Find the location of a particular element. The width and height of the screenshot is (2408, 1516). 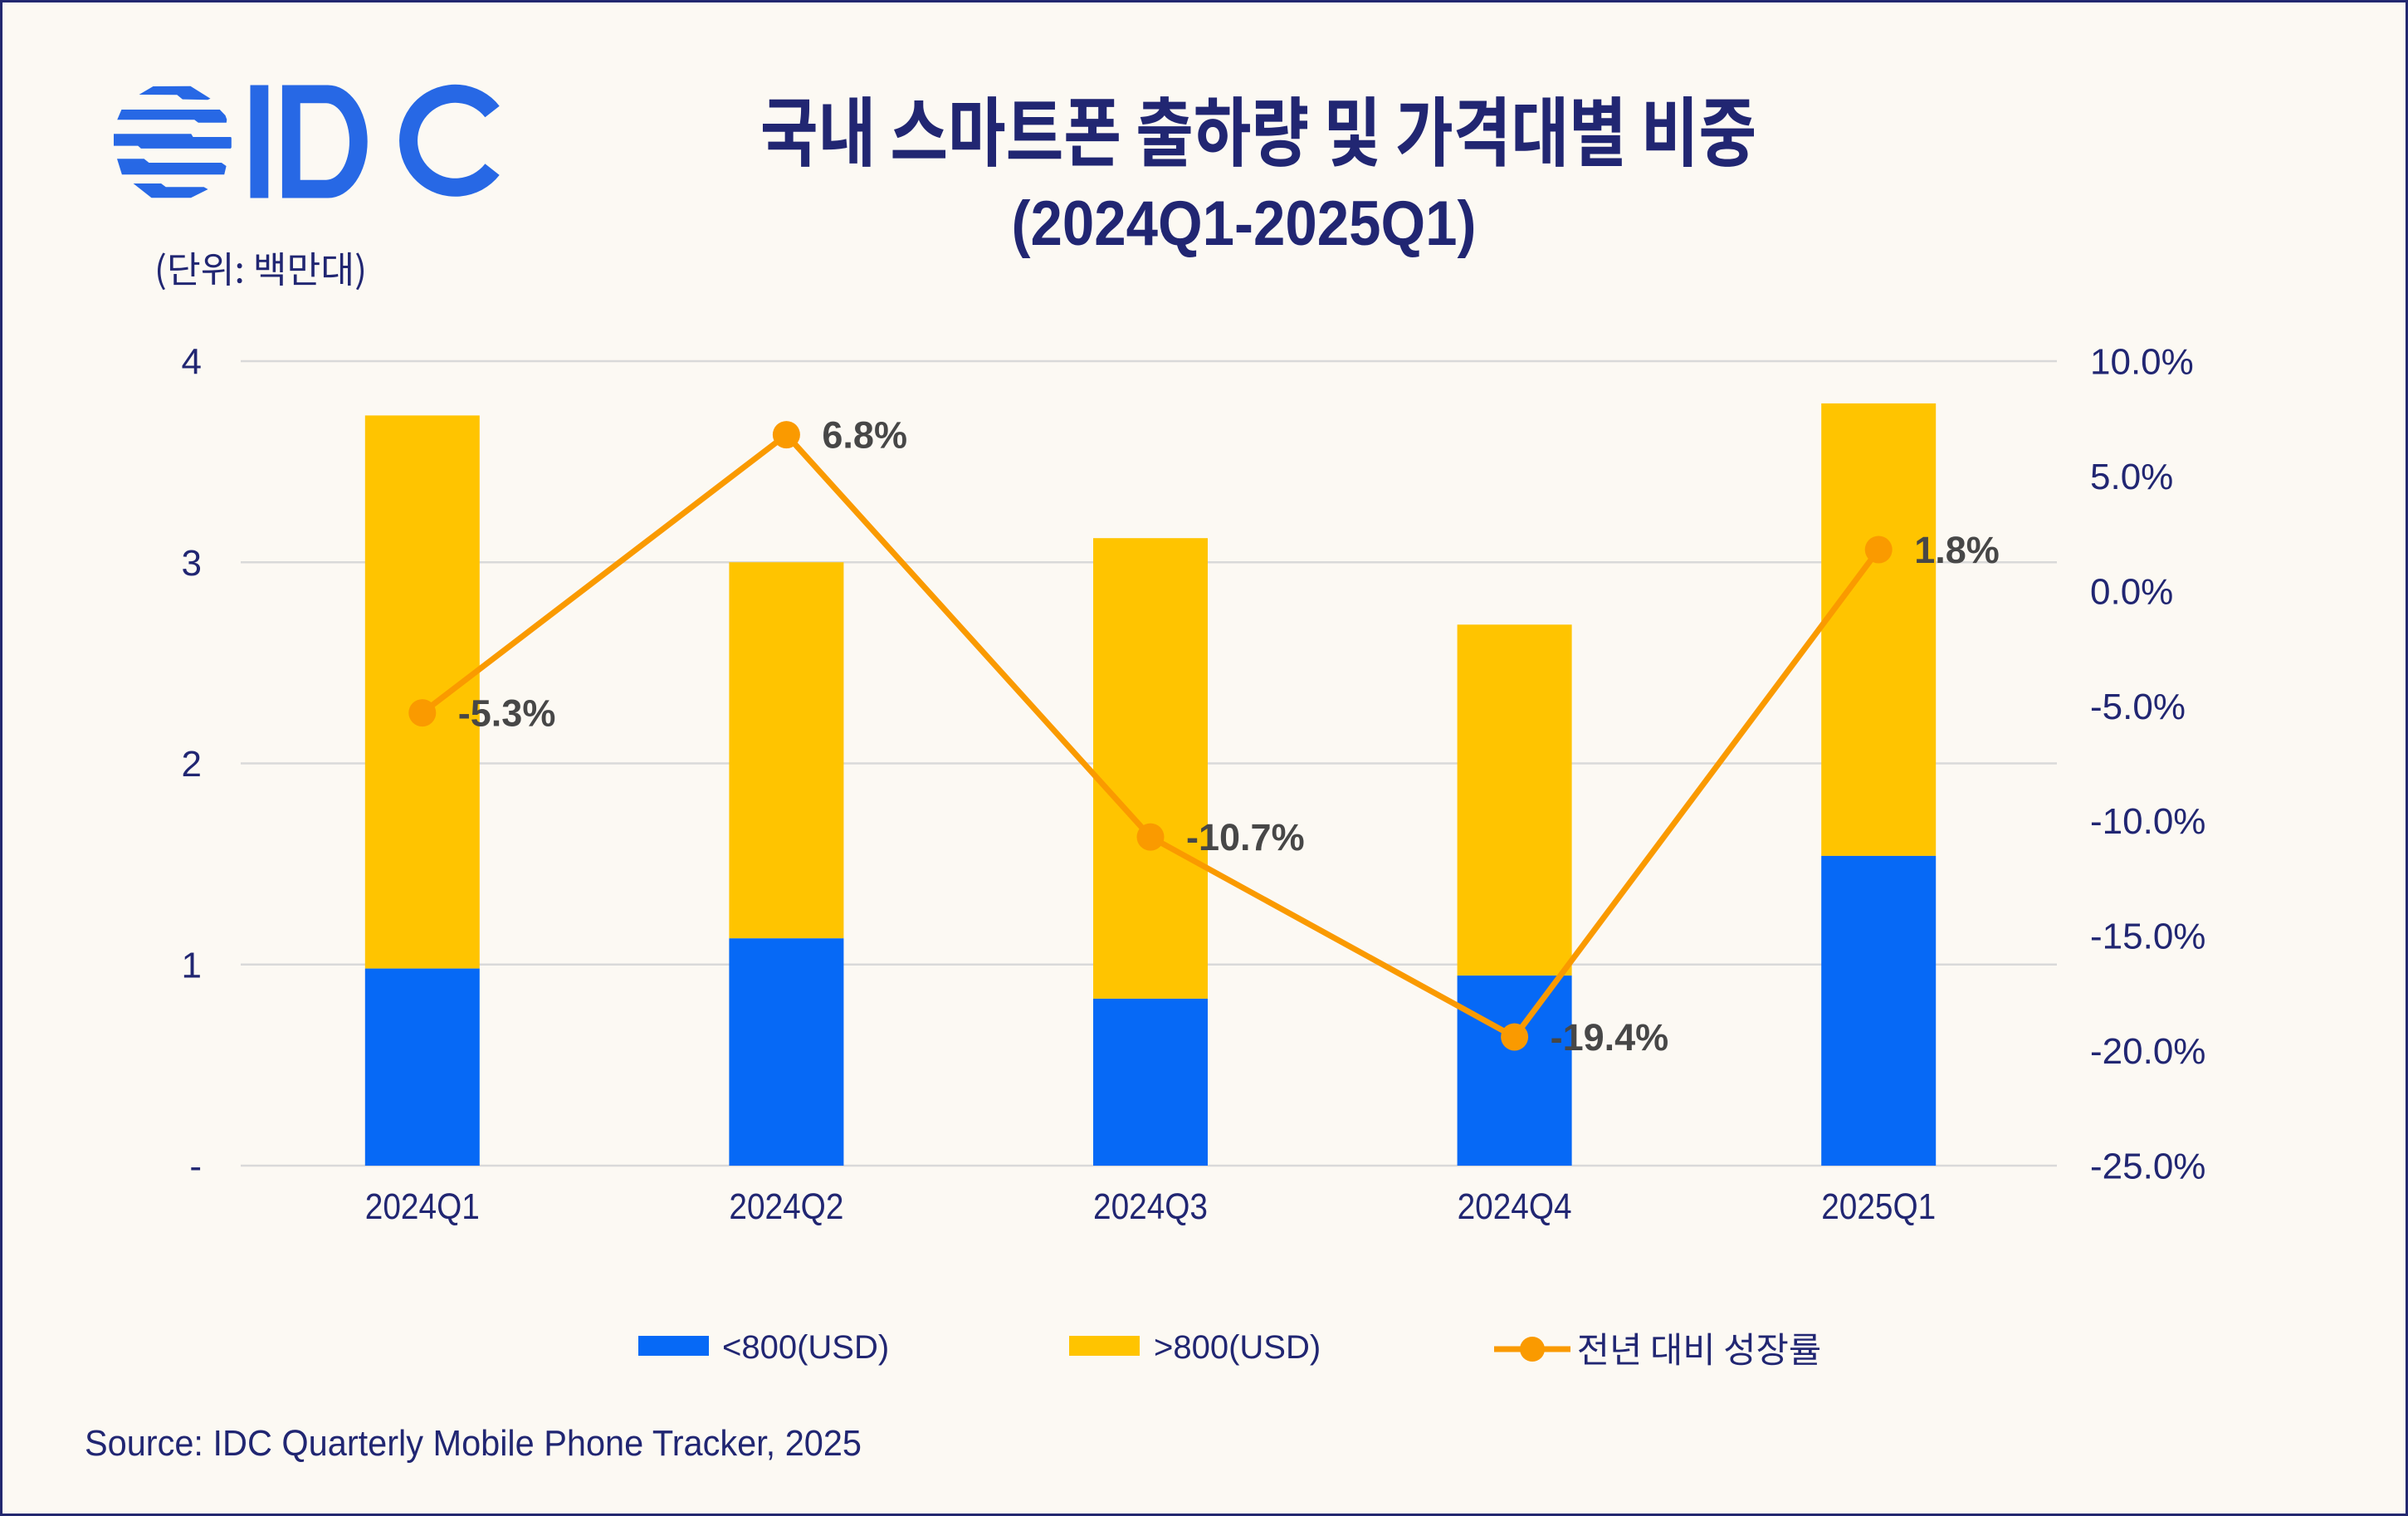

svg-text: 0.0% is located at coordinates (2131, 591).